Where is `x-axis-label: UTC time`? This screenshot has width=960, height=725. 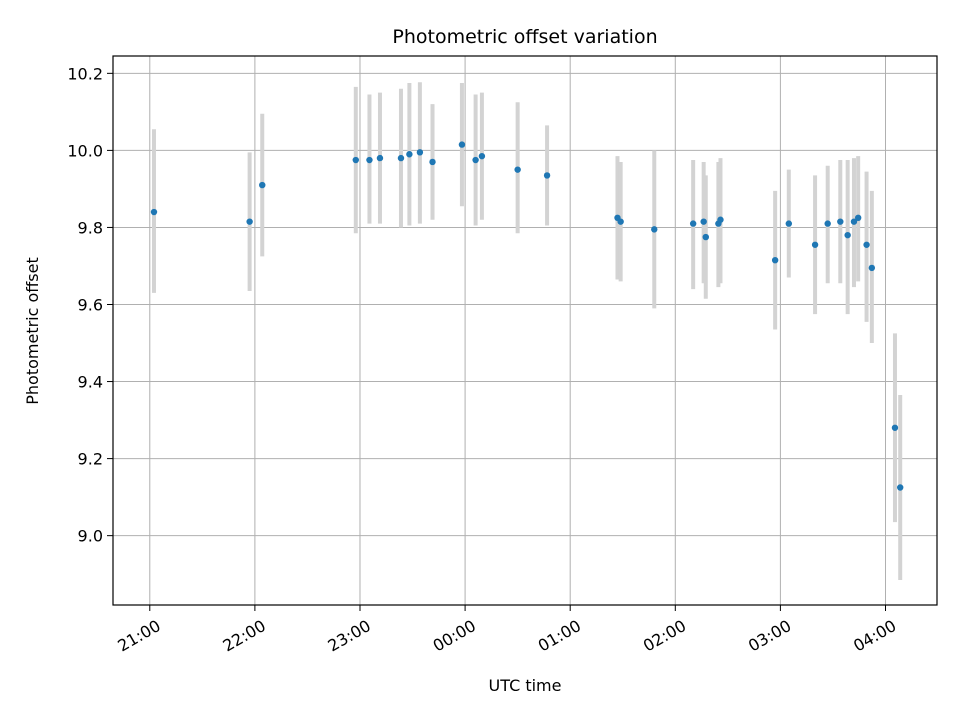
x-axis-label: UTC time is located at coordinates (525, 685).